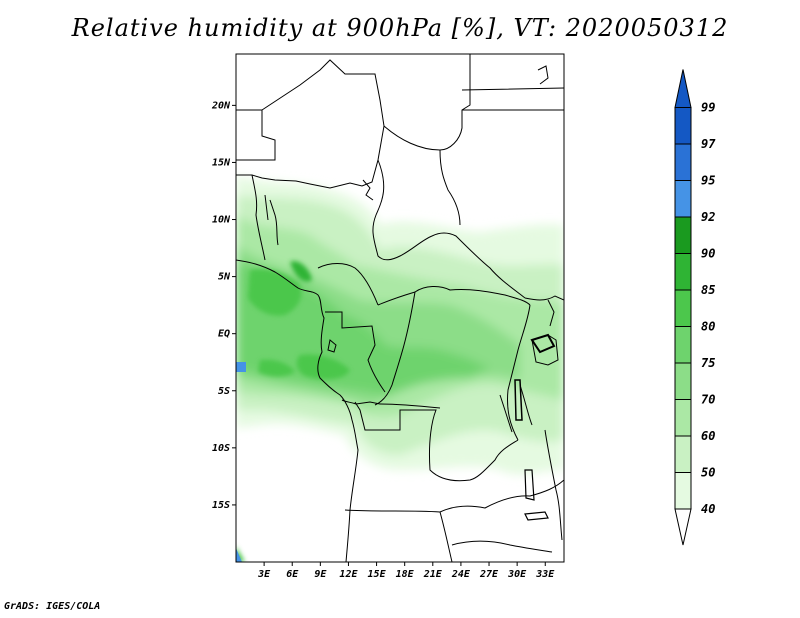 Image resolution: width=800 pixels, height=618 pixels. What do you see at coordinates (708, 327) in the screenshot?
I see `colorbar-label: 80` at bounding box center [708, 327].